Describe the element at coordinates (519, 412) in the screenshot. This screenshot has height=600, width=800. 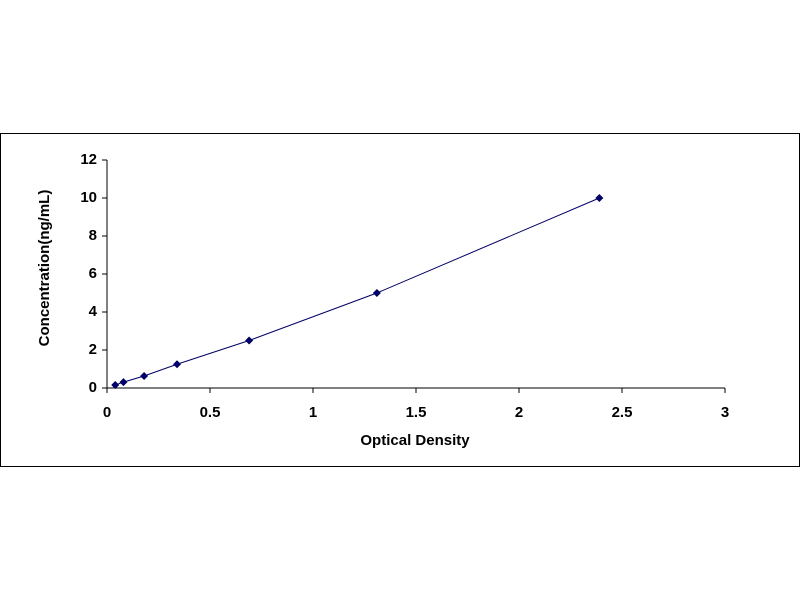
I see `x-tick-label: 2` at that location.